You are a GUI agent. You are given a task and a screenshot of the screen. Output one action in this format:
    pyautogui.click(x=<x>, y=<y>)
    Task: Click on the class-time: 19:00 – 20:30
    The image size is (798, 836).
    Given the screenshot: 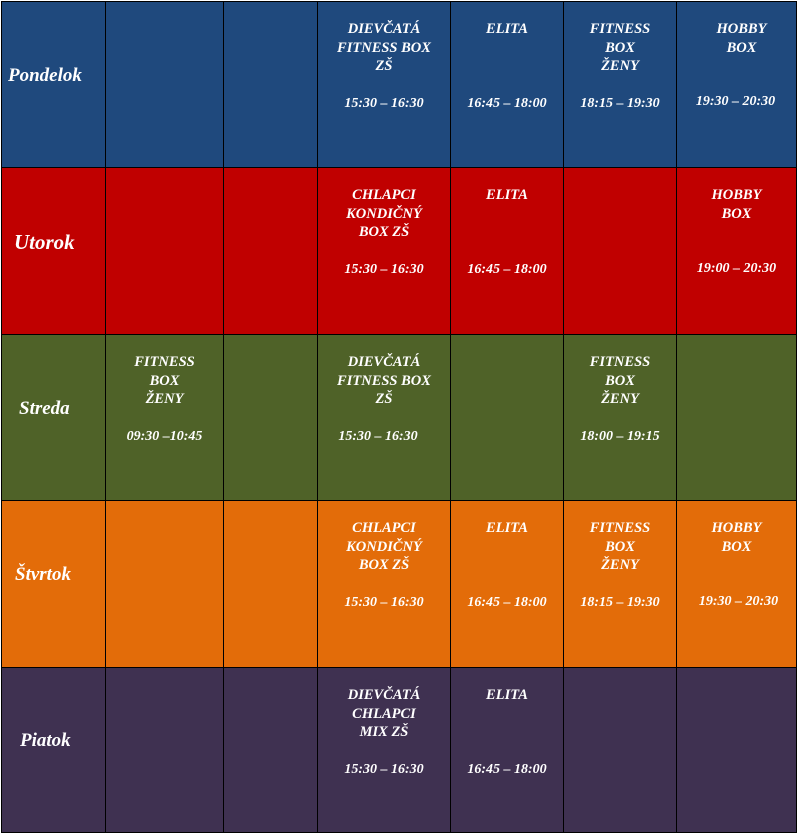 What is the action you would take?
    pyautogui.click(x=736, y=268)
    